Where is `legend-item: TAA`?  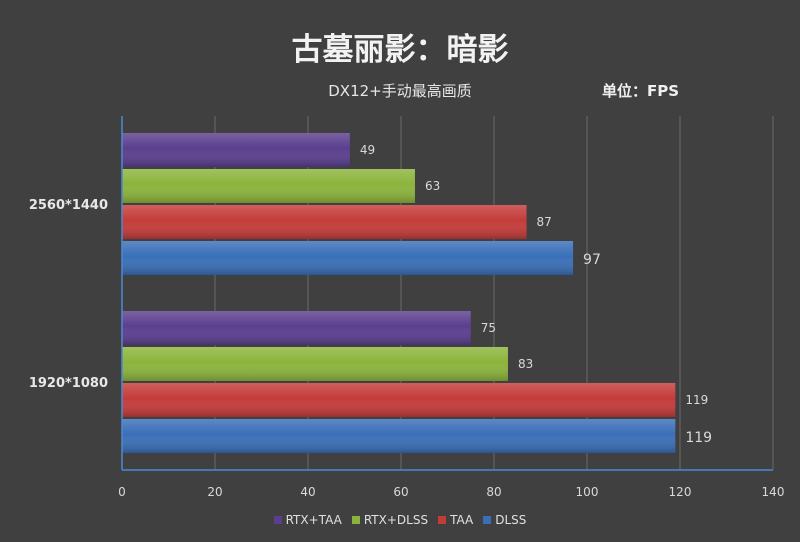 legend-item: TAA is located at coordinates (455, 520).